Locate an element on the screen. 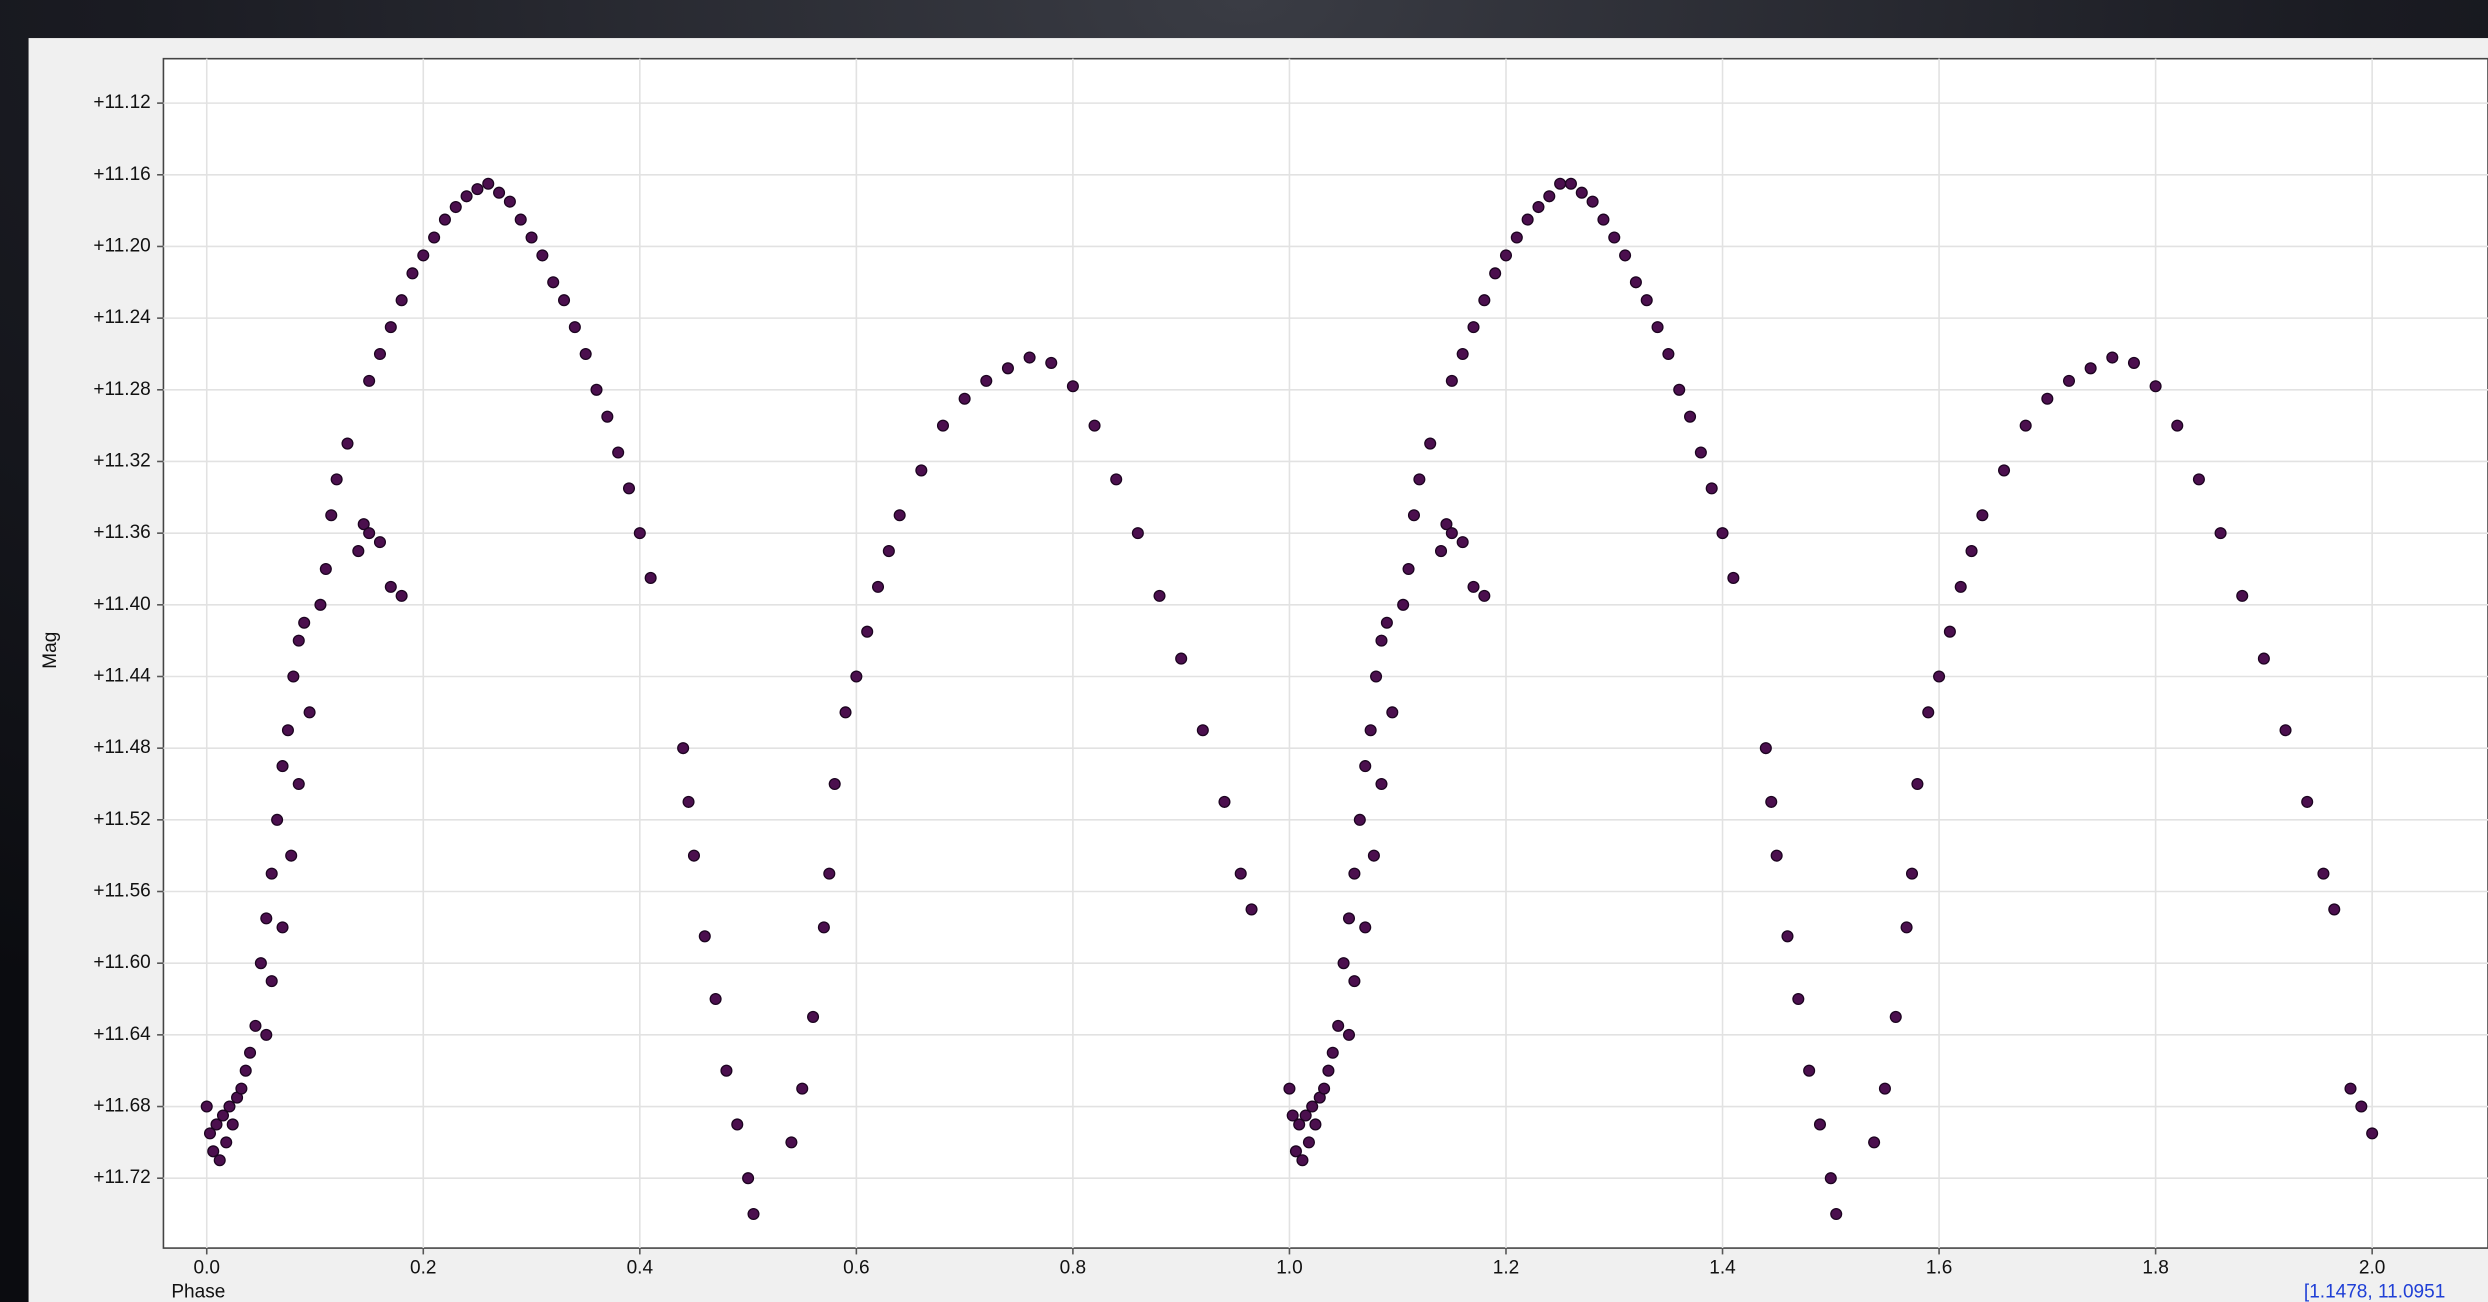 Image resolution: width=2488 pixels, height=1302 pixels. y-tick-label: +11.60 is located at coordinates (121, 962).